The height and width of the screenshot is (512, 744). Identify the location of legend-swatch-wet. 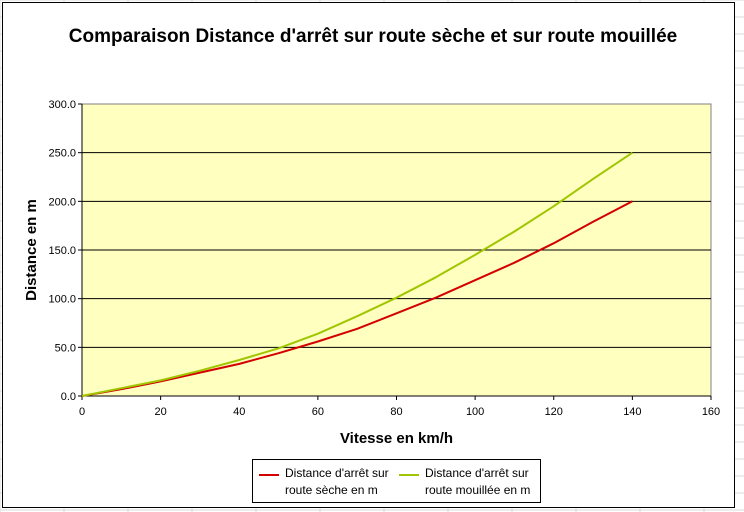
(409, 475).